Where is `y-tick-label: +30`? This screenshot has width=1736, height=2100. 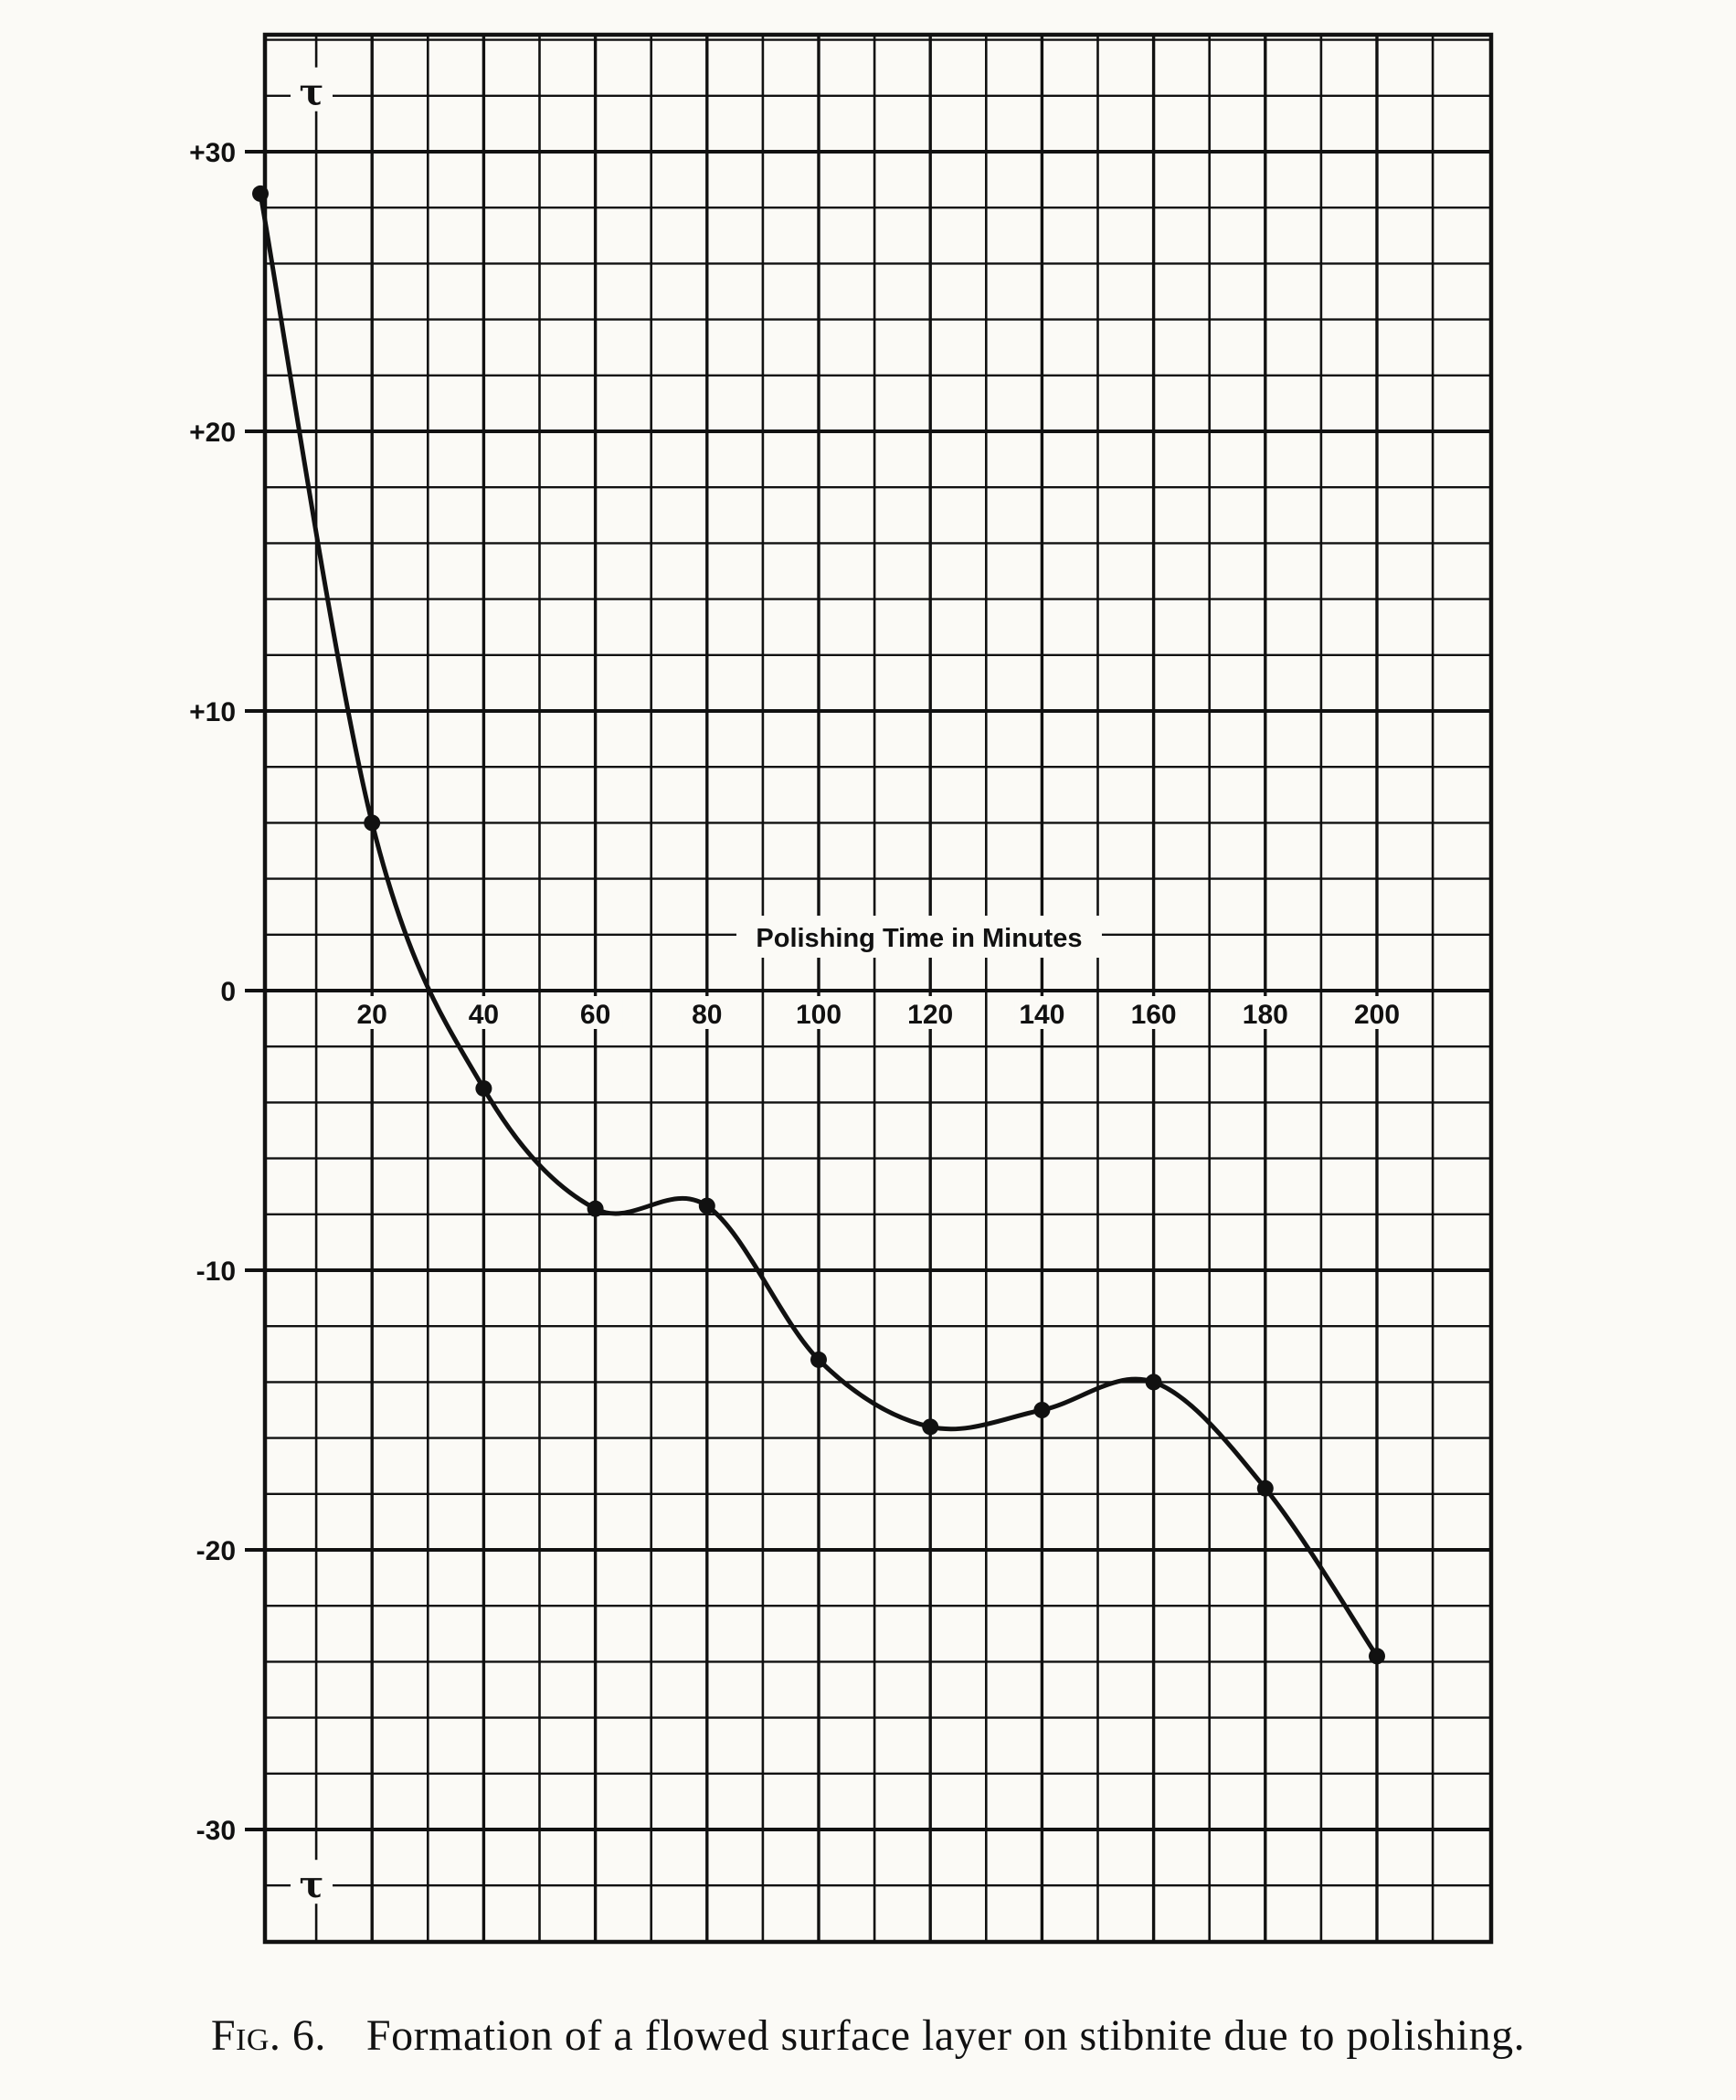
y-tick-label: +30 is located at coordinates (212, 153).